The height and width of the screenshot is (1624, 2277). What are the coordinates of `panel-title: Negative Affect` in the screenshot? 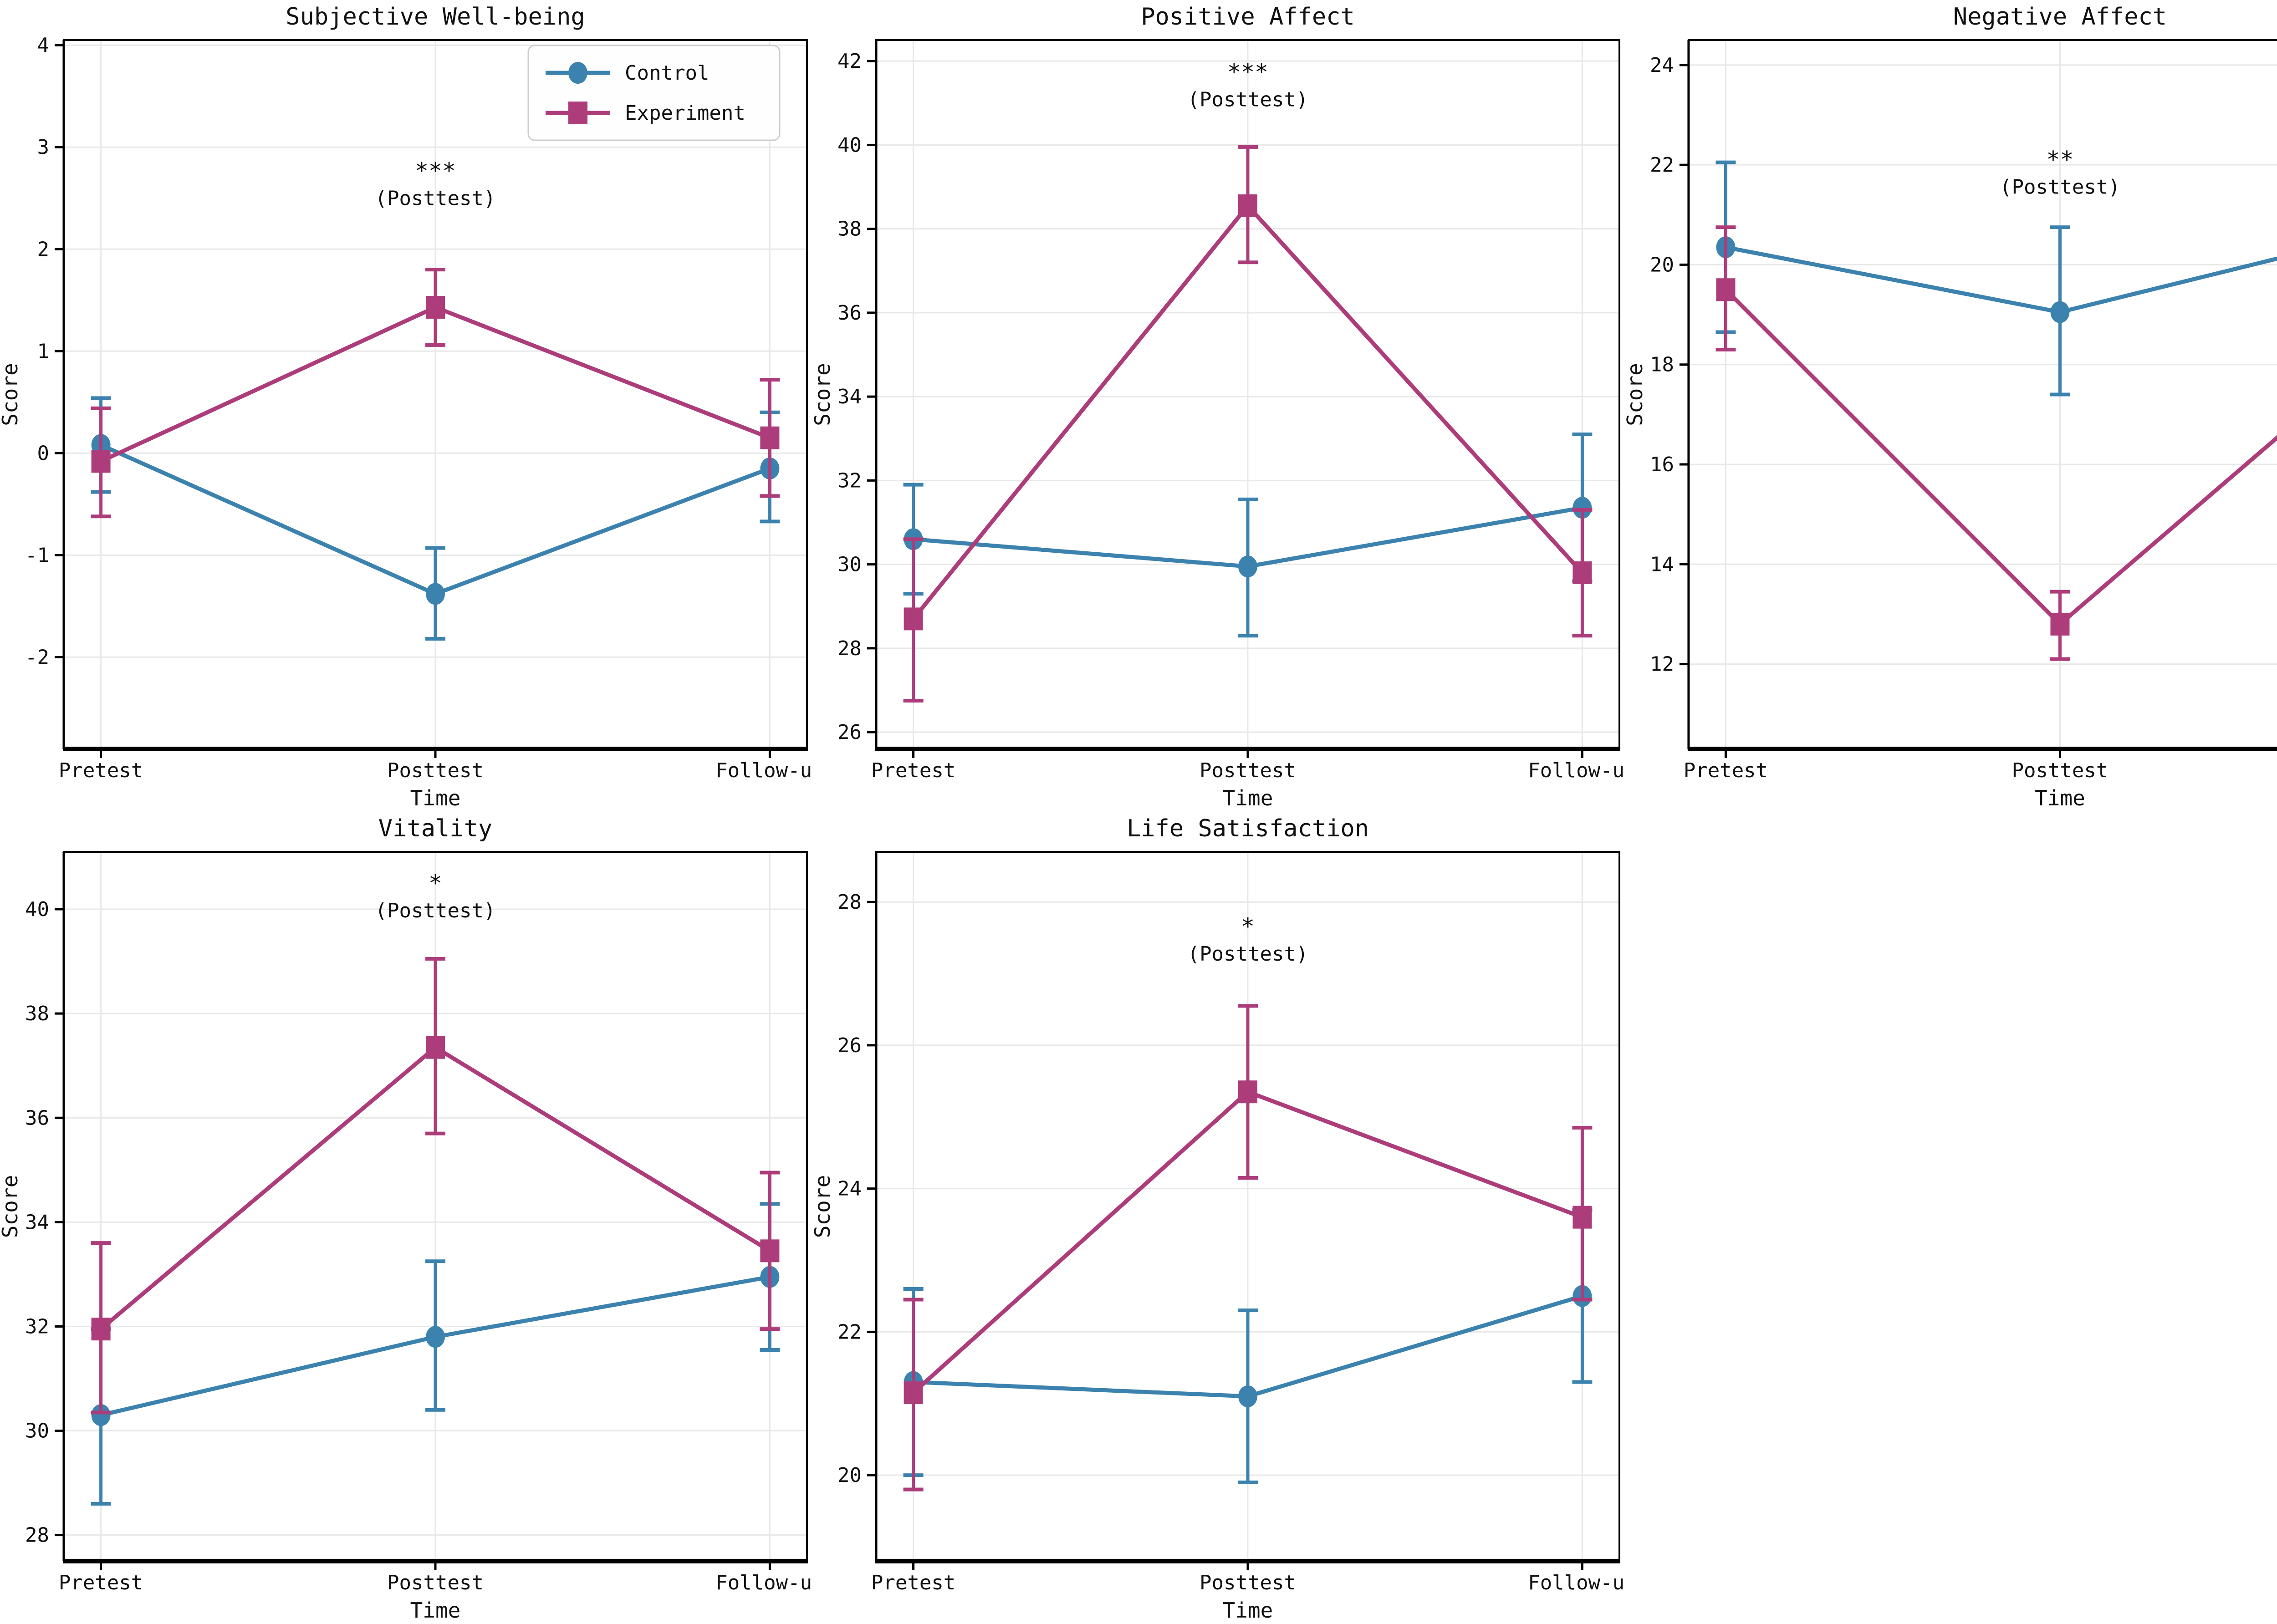 It's located at (2060, 17).